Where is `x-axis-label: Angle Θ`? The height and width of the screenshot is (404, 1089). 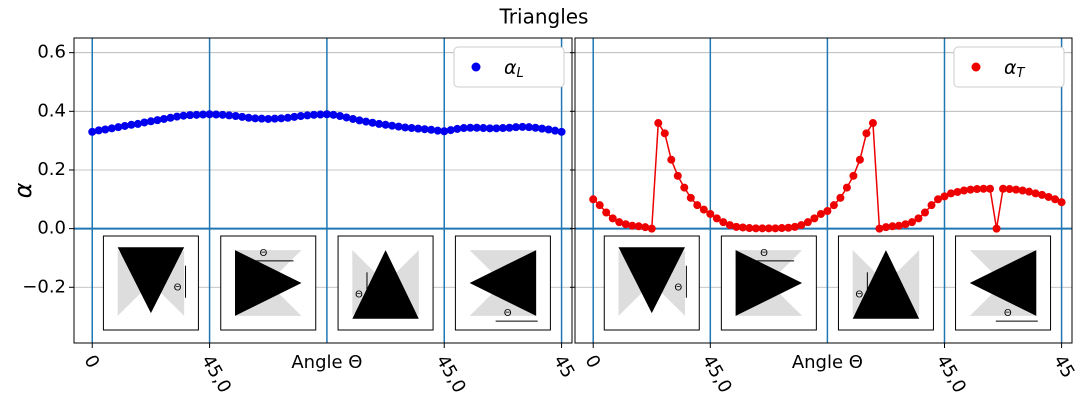 x-axis-label: Angle Θ is located at coordinates (827, 362).